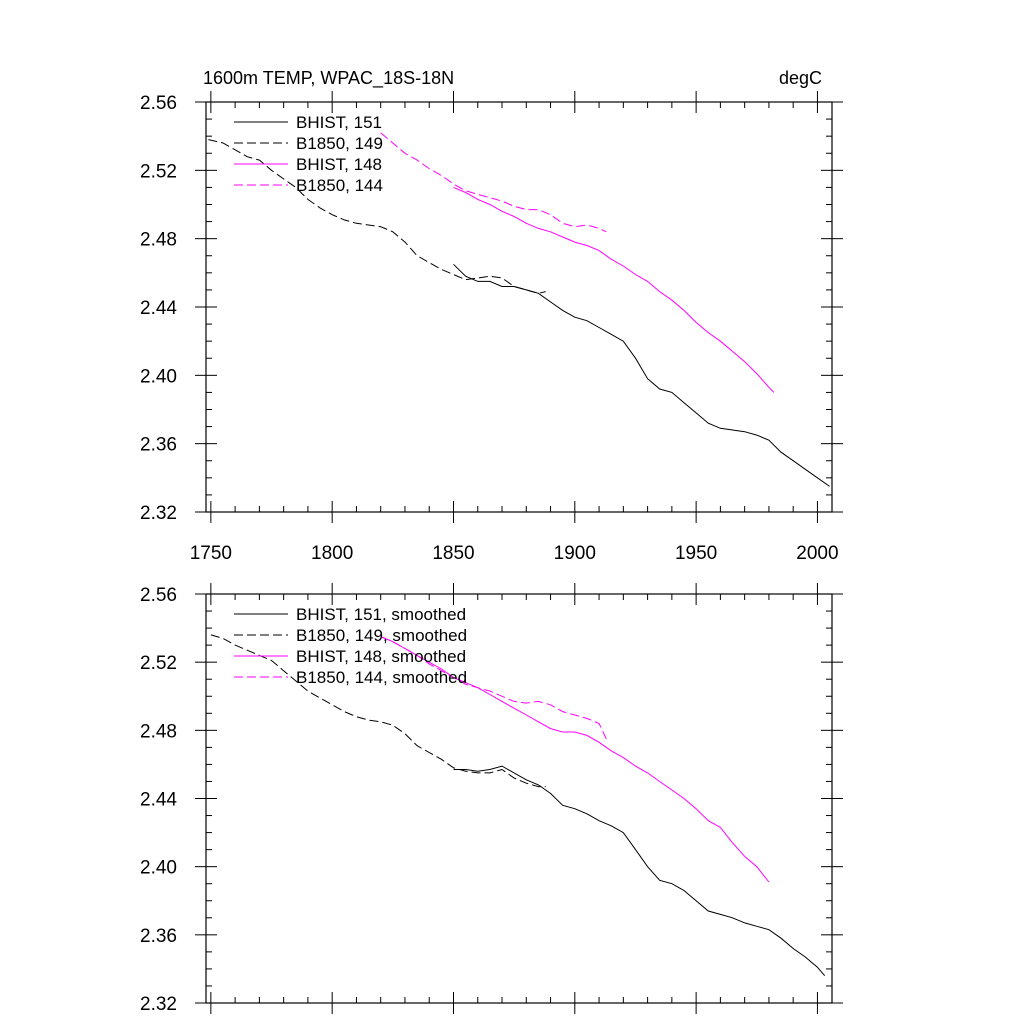 This screenshot has height=1024, width=1024. Describe the element at coordinates (339, 143) in the screenshot. I see `legend-label: B1850, 149` at that location.